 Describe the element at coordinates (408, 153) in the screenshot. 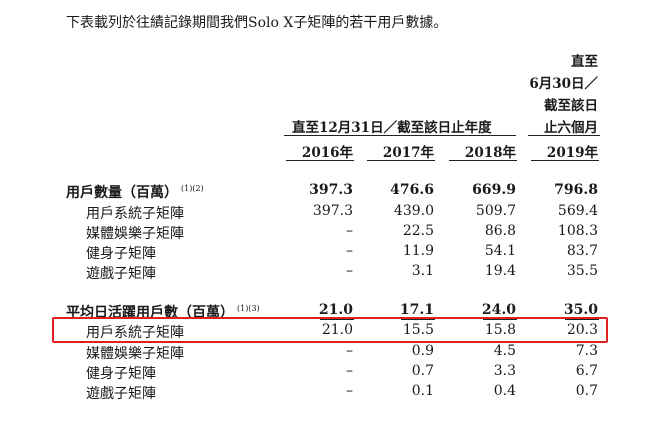

I see `year-header-2017: 2017年` at that location.